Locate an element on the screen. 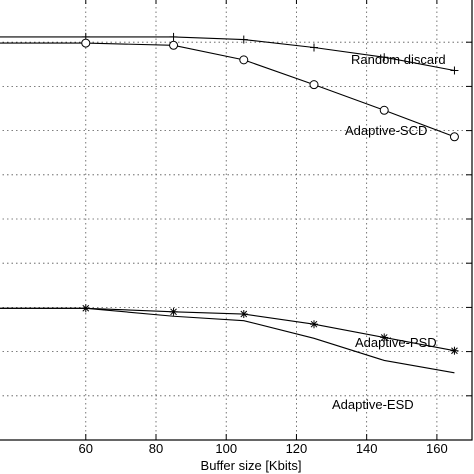 This screenshot has width=474, height=474. x-tick-label: 80 is located at coordinates (156, 448).